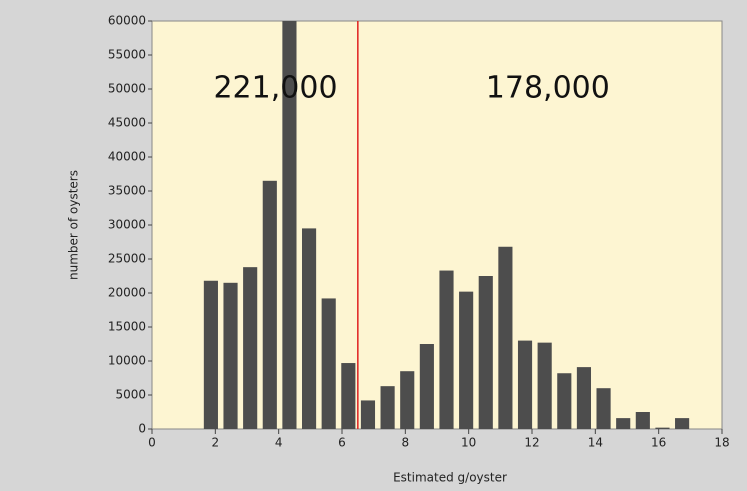  Describe the element at coordinates (127, 225) in the screenshot. I see `y-tick-label: 30000` at that location.